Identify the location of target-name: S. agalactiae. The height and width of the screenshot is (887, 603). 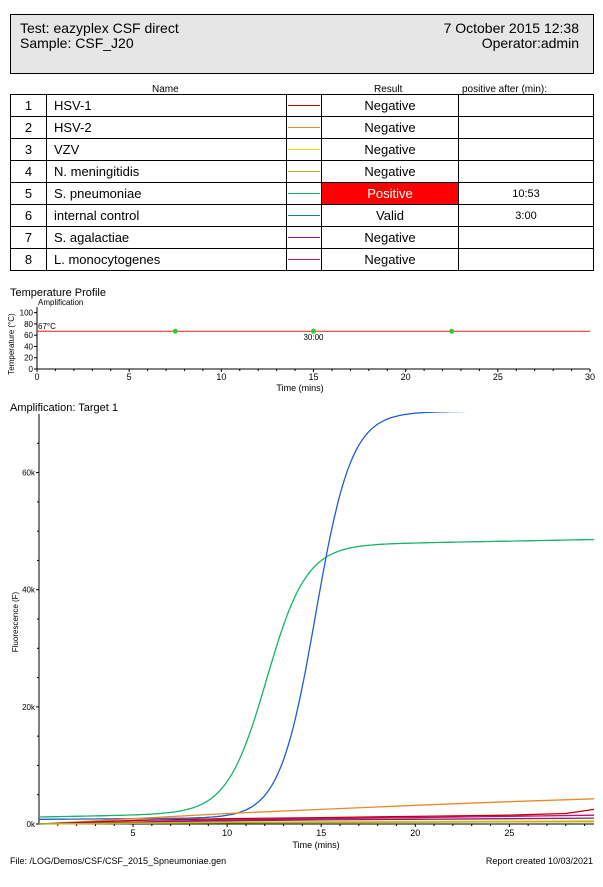
(166, 237).